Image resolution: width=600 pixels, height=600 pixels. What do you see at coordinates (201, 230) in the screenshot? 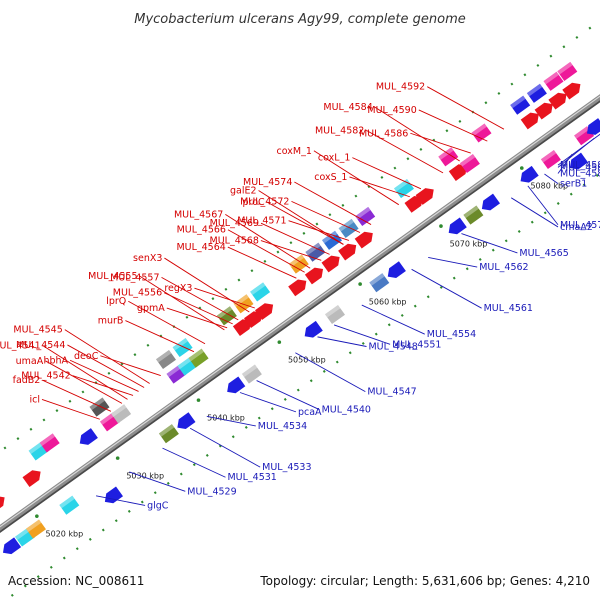
I see `top-gene-label: MUL_4566` at bounding box center [201, 230].